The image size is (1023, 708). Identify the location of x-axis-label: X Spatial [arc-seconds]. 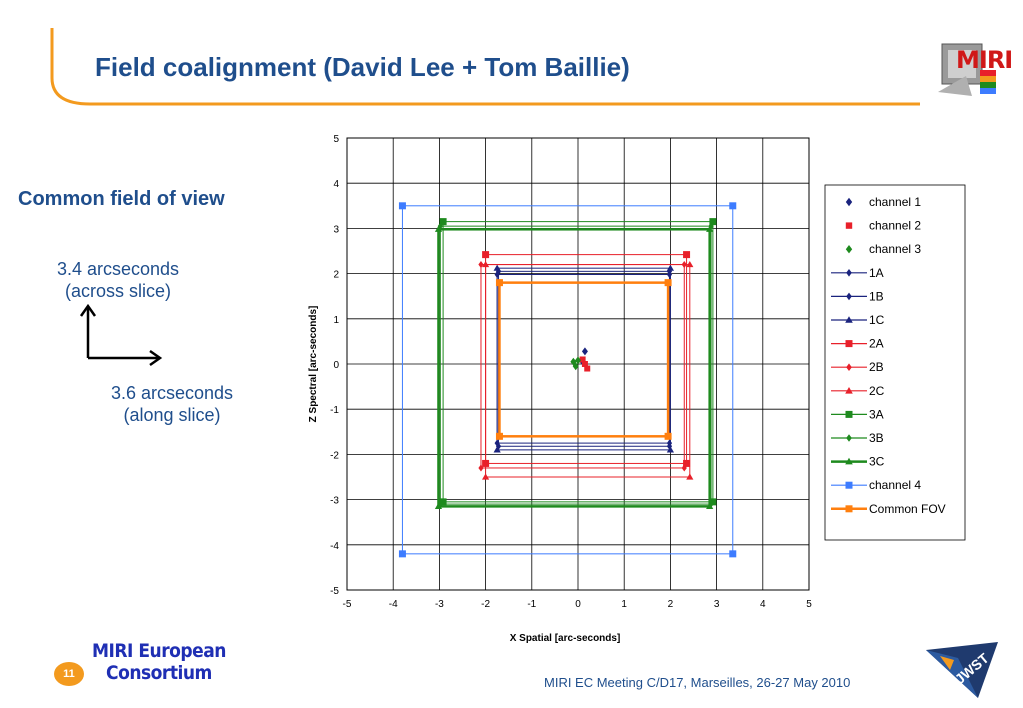
(565, 638).